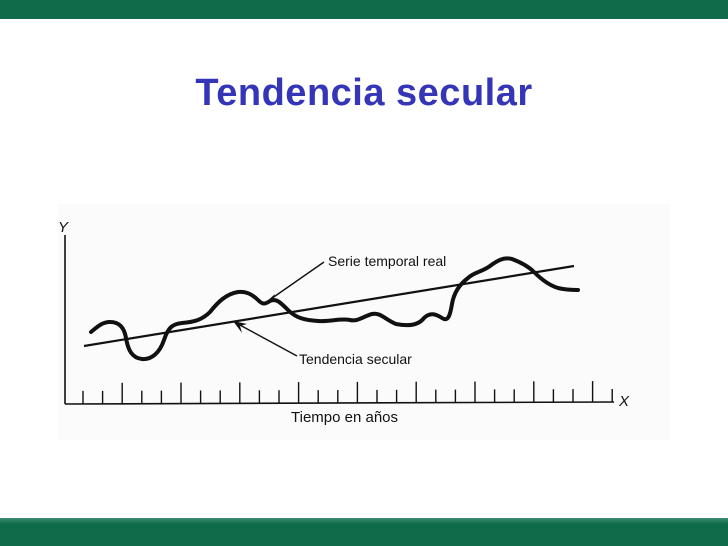 The image size is (728, 546). Describe the element at coordinates (329, 306) in the screenshot. I see `trend-line` at that location.